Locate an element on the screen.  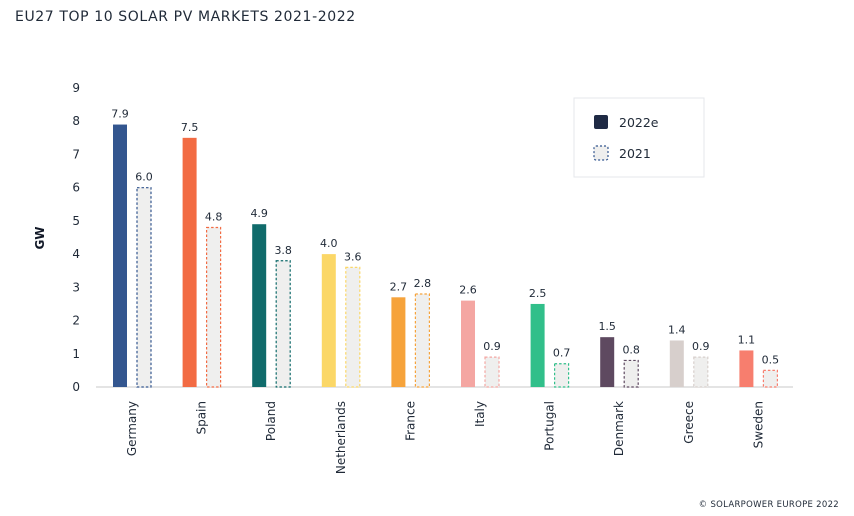
y-tick-label: 2 is located at coordinates (76, 321).